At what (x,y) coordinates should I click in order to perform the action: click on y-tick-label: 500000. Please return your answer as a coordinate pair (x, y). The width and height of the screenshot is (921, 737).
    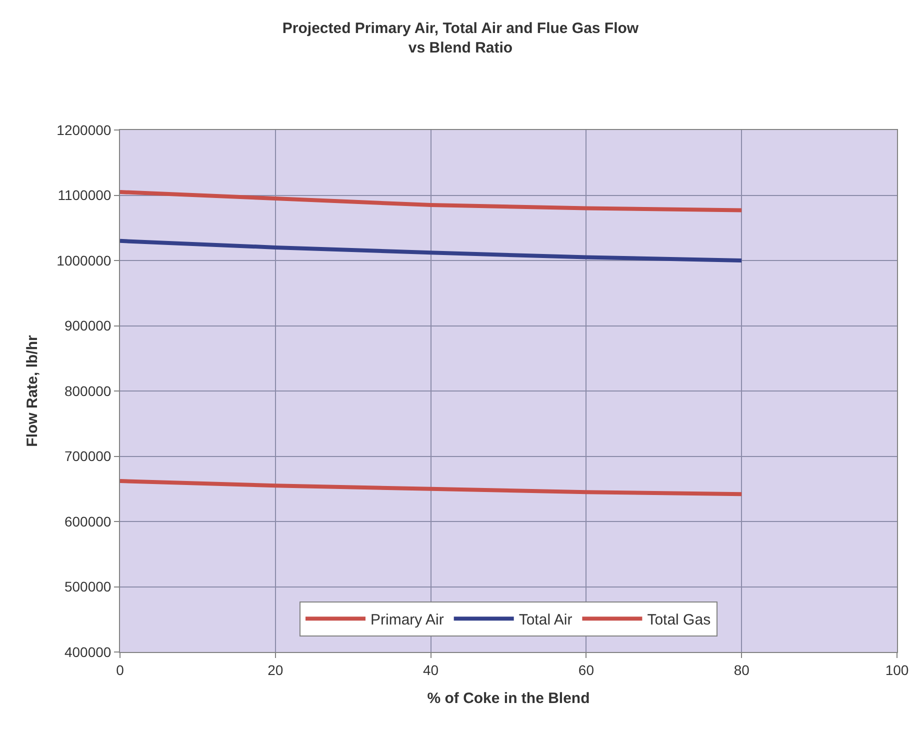
    Looking at the image, I should click on (88, 586).